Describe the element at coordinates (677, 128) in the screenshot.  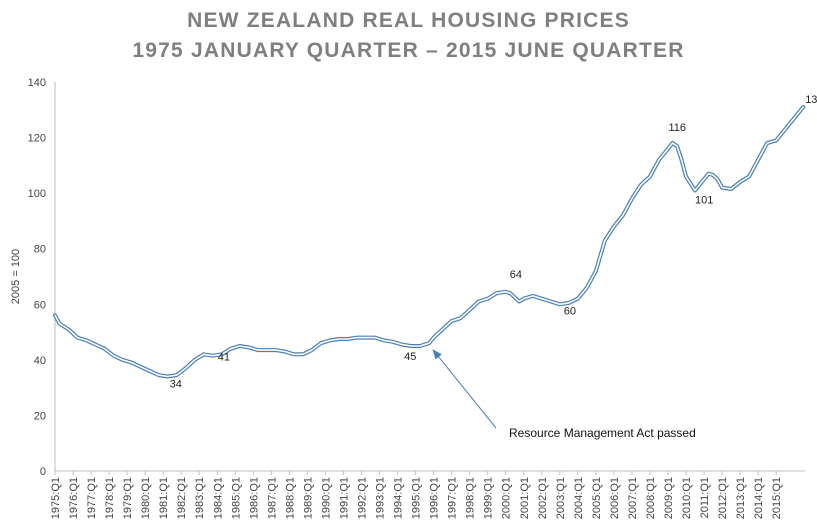
I see `data-label: 116` at that location.